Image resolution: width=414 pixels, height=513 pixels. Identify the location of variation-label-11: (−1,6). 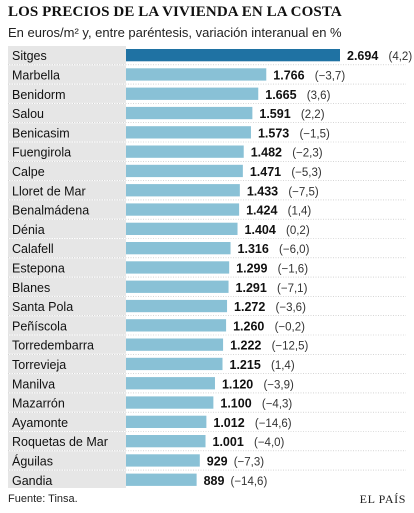
(293, 269).